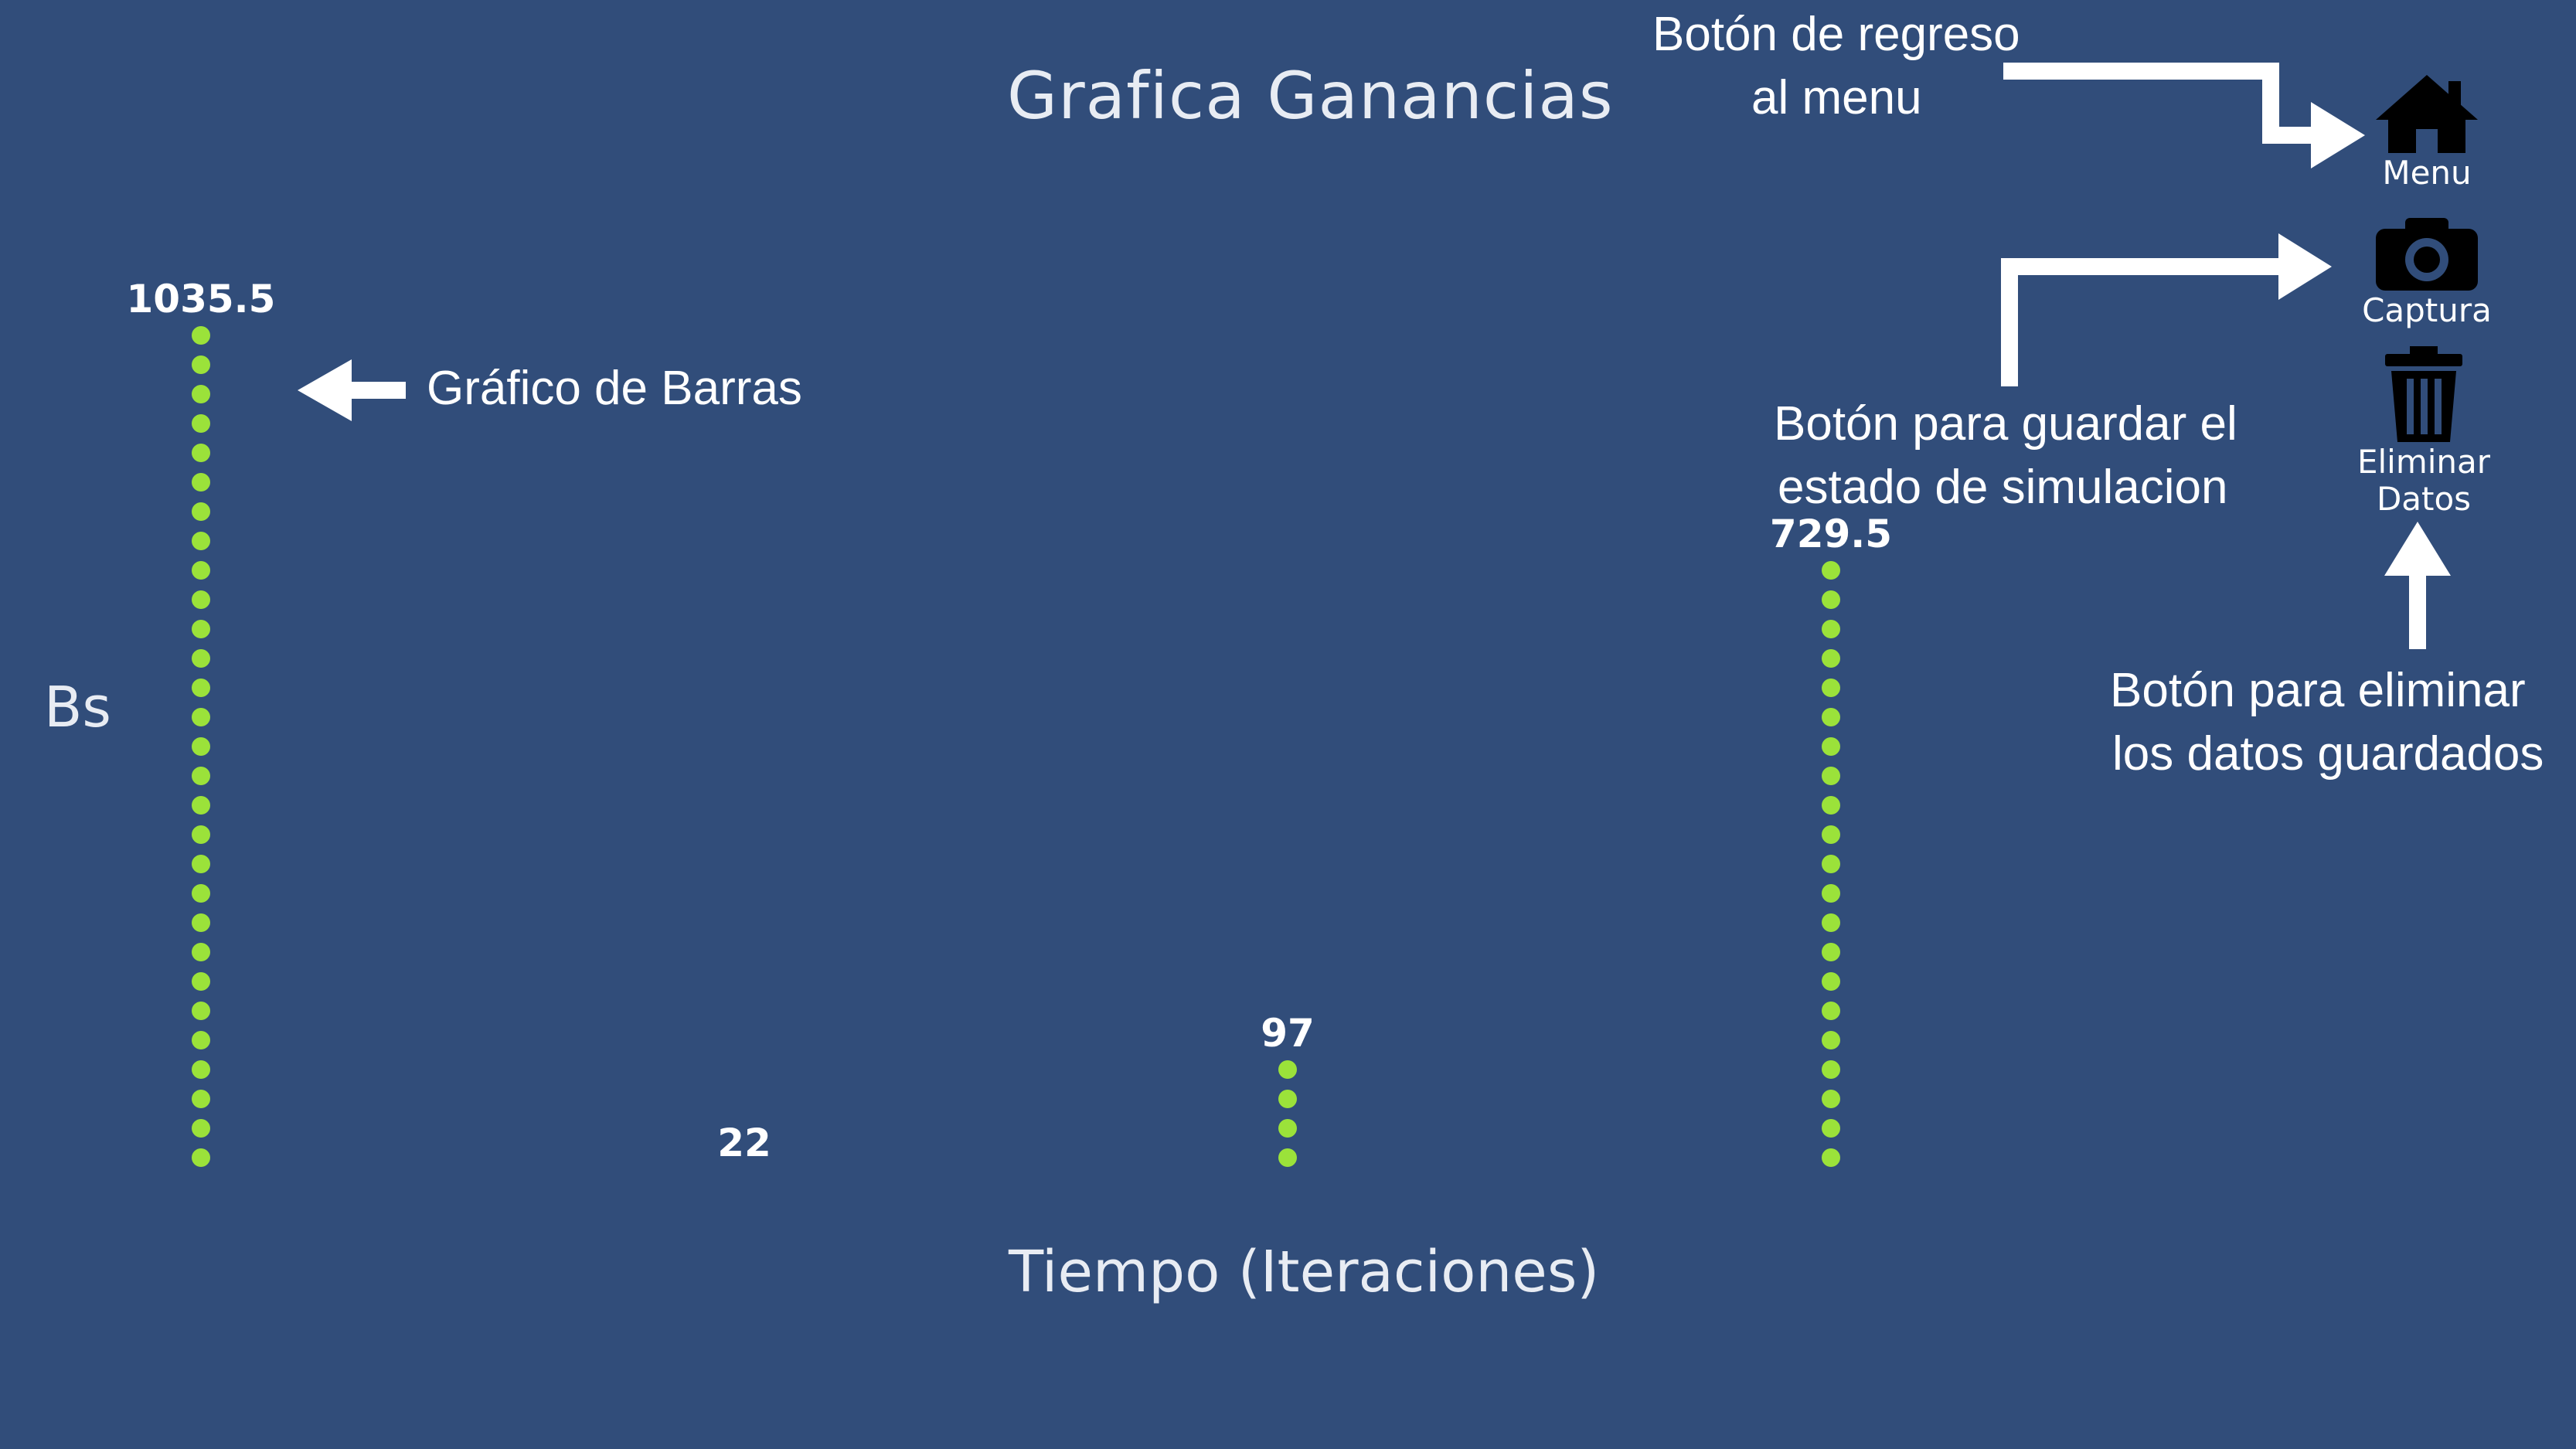 This screenshot has width=2576, height=1449. I want to click on bar-2: 22, so click(744, 1143).